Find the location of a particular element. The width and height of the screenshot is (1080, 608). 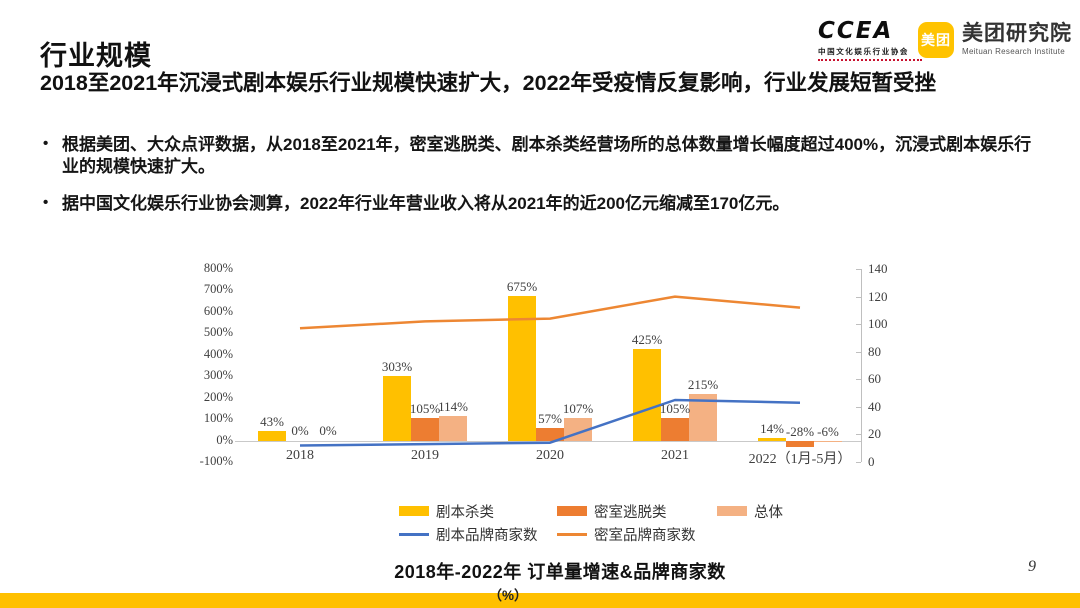

legend-label: 总体 is located at coordinates (768, 512).